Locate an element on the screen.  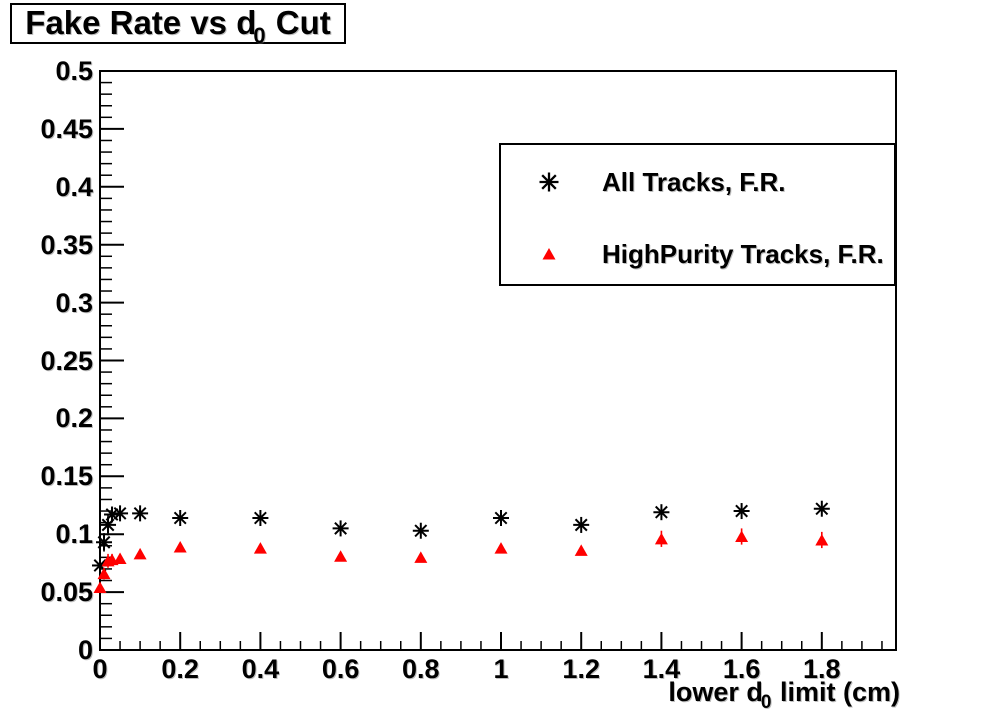
legend-label-highpurity-tracks: HighPurity Tracks, F.R. is located at coordinates (743, 254).